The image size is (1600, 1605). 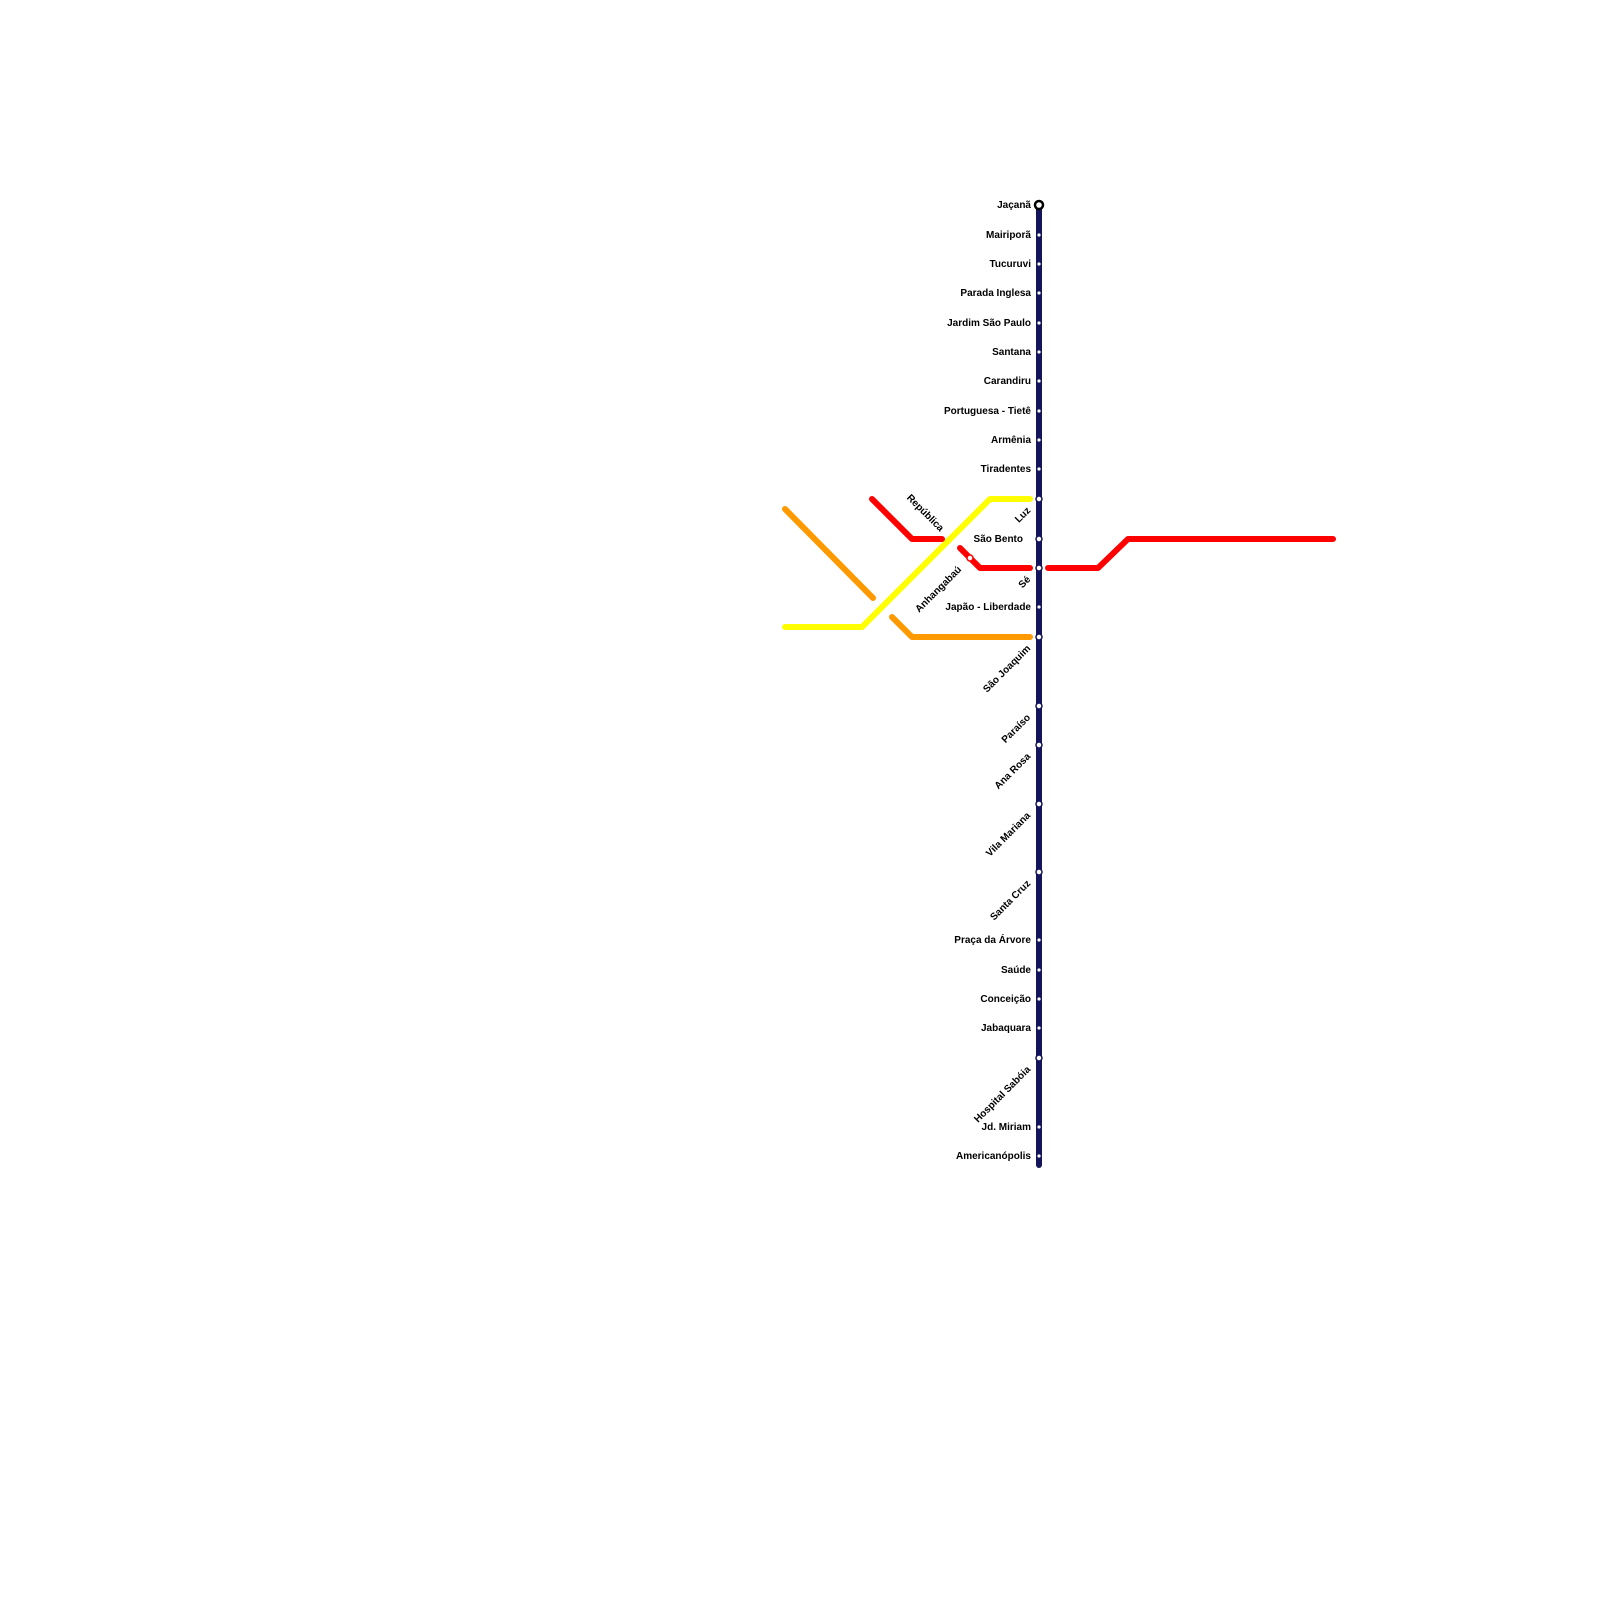 What do you see at coordinates (1039, 205) in the screenshot?
I see `terminal-dot` at bounding box center [1039, 205].